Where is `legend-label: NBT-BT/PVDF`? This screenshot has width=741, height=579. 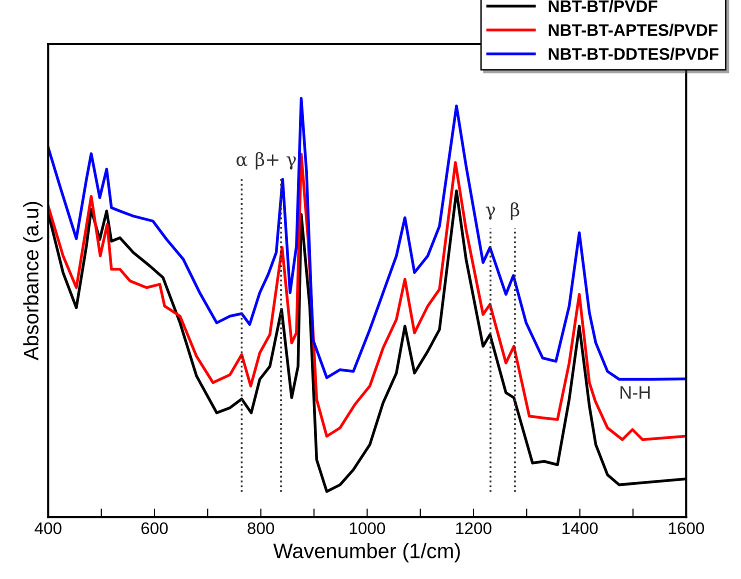 legend-label: NBT-BT/PVDF is located at coordinates (603, 6).